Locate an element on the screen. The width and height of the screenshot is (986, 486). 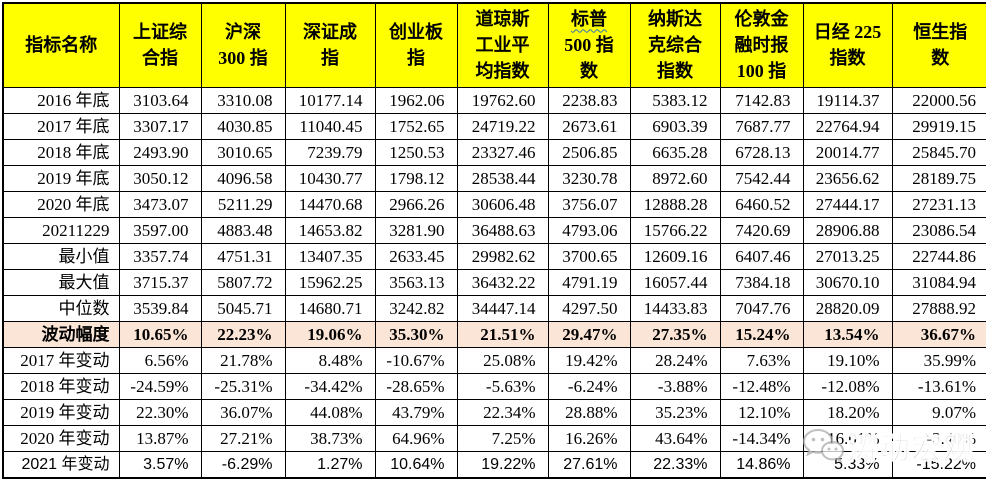
value-cell: 28.24% is located at coordinates (675, 360).